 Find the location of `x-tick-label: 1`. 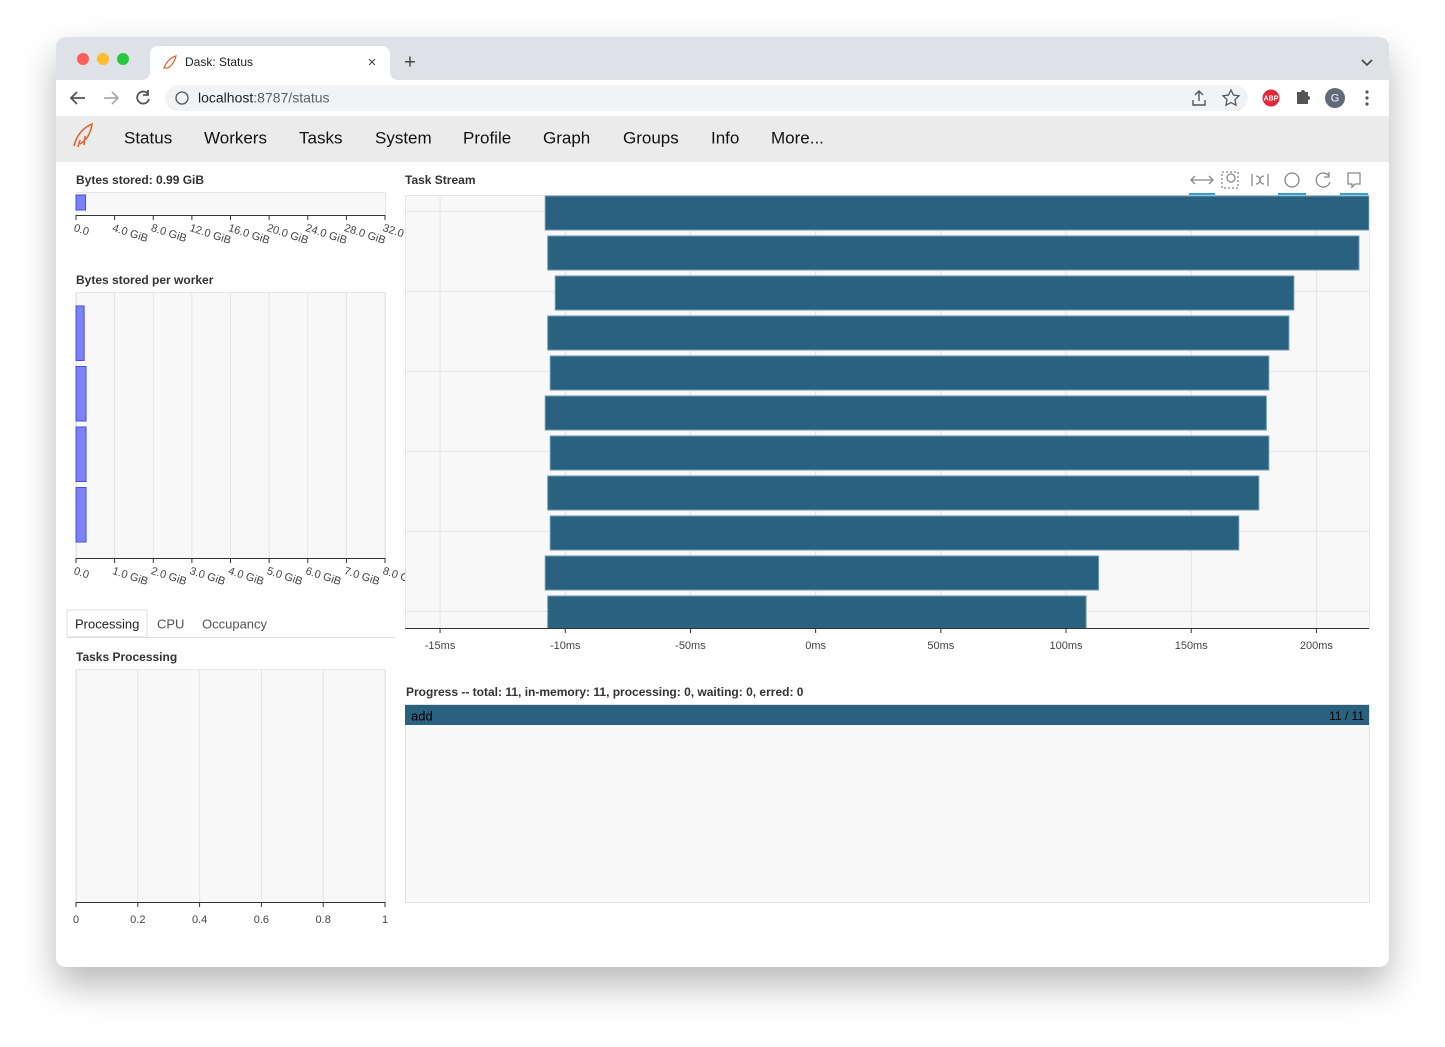

x-tick-label: 1 is located at coordinates (385, 920).